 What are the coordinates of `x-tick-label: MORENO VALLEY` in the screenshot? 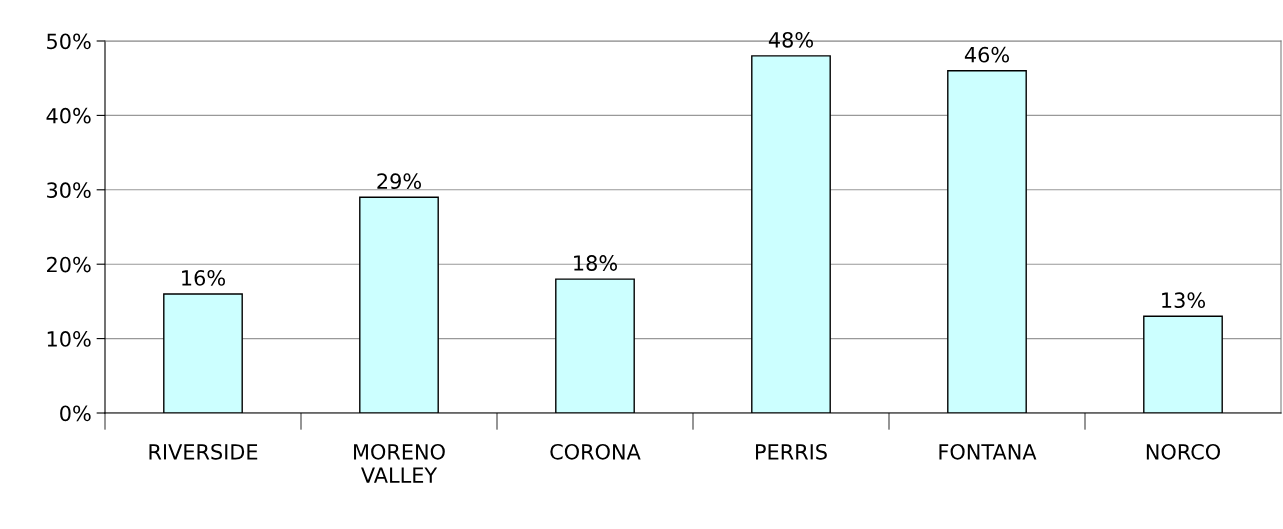 It's located at (399, 463).